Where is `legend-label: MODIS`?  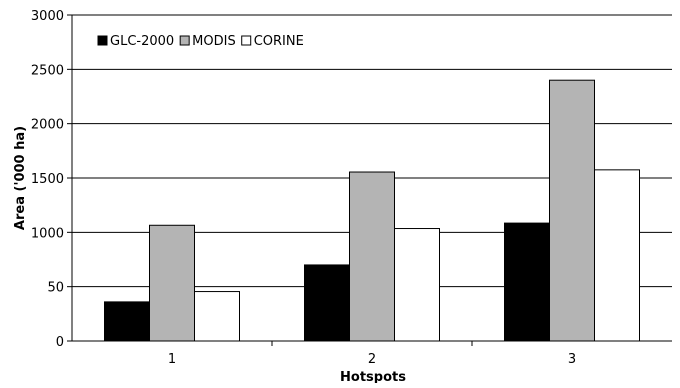 legend-label: MODIS is located at coordinates (214, 41).